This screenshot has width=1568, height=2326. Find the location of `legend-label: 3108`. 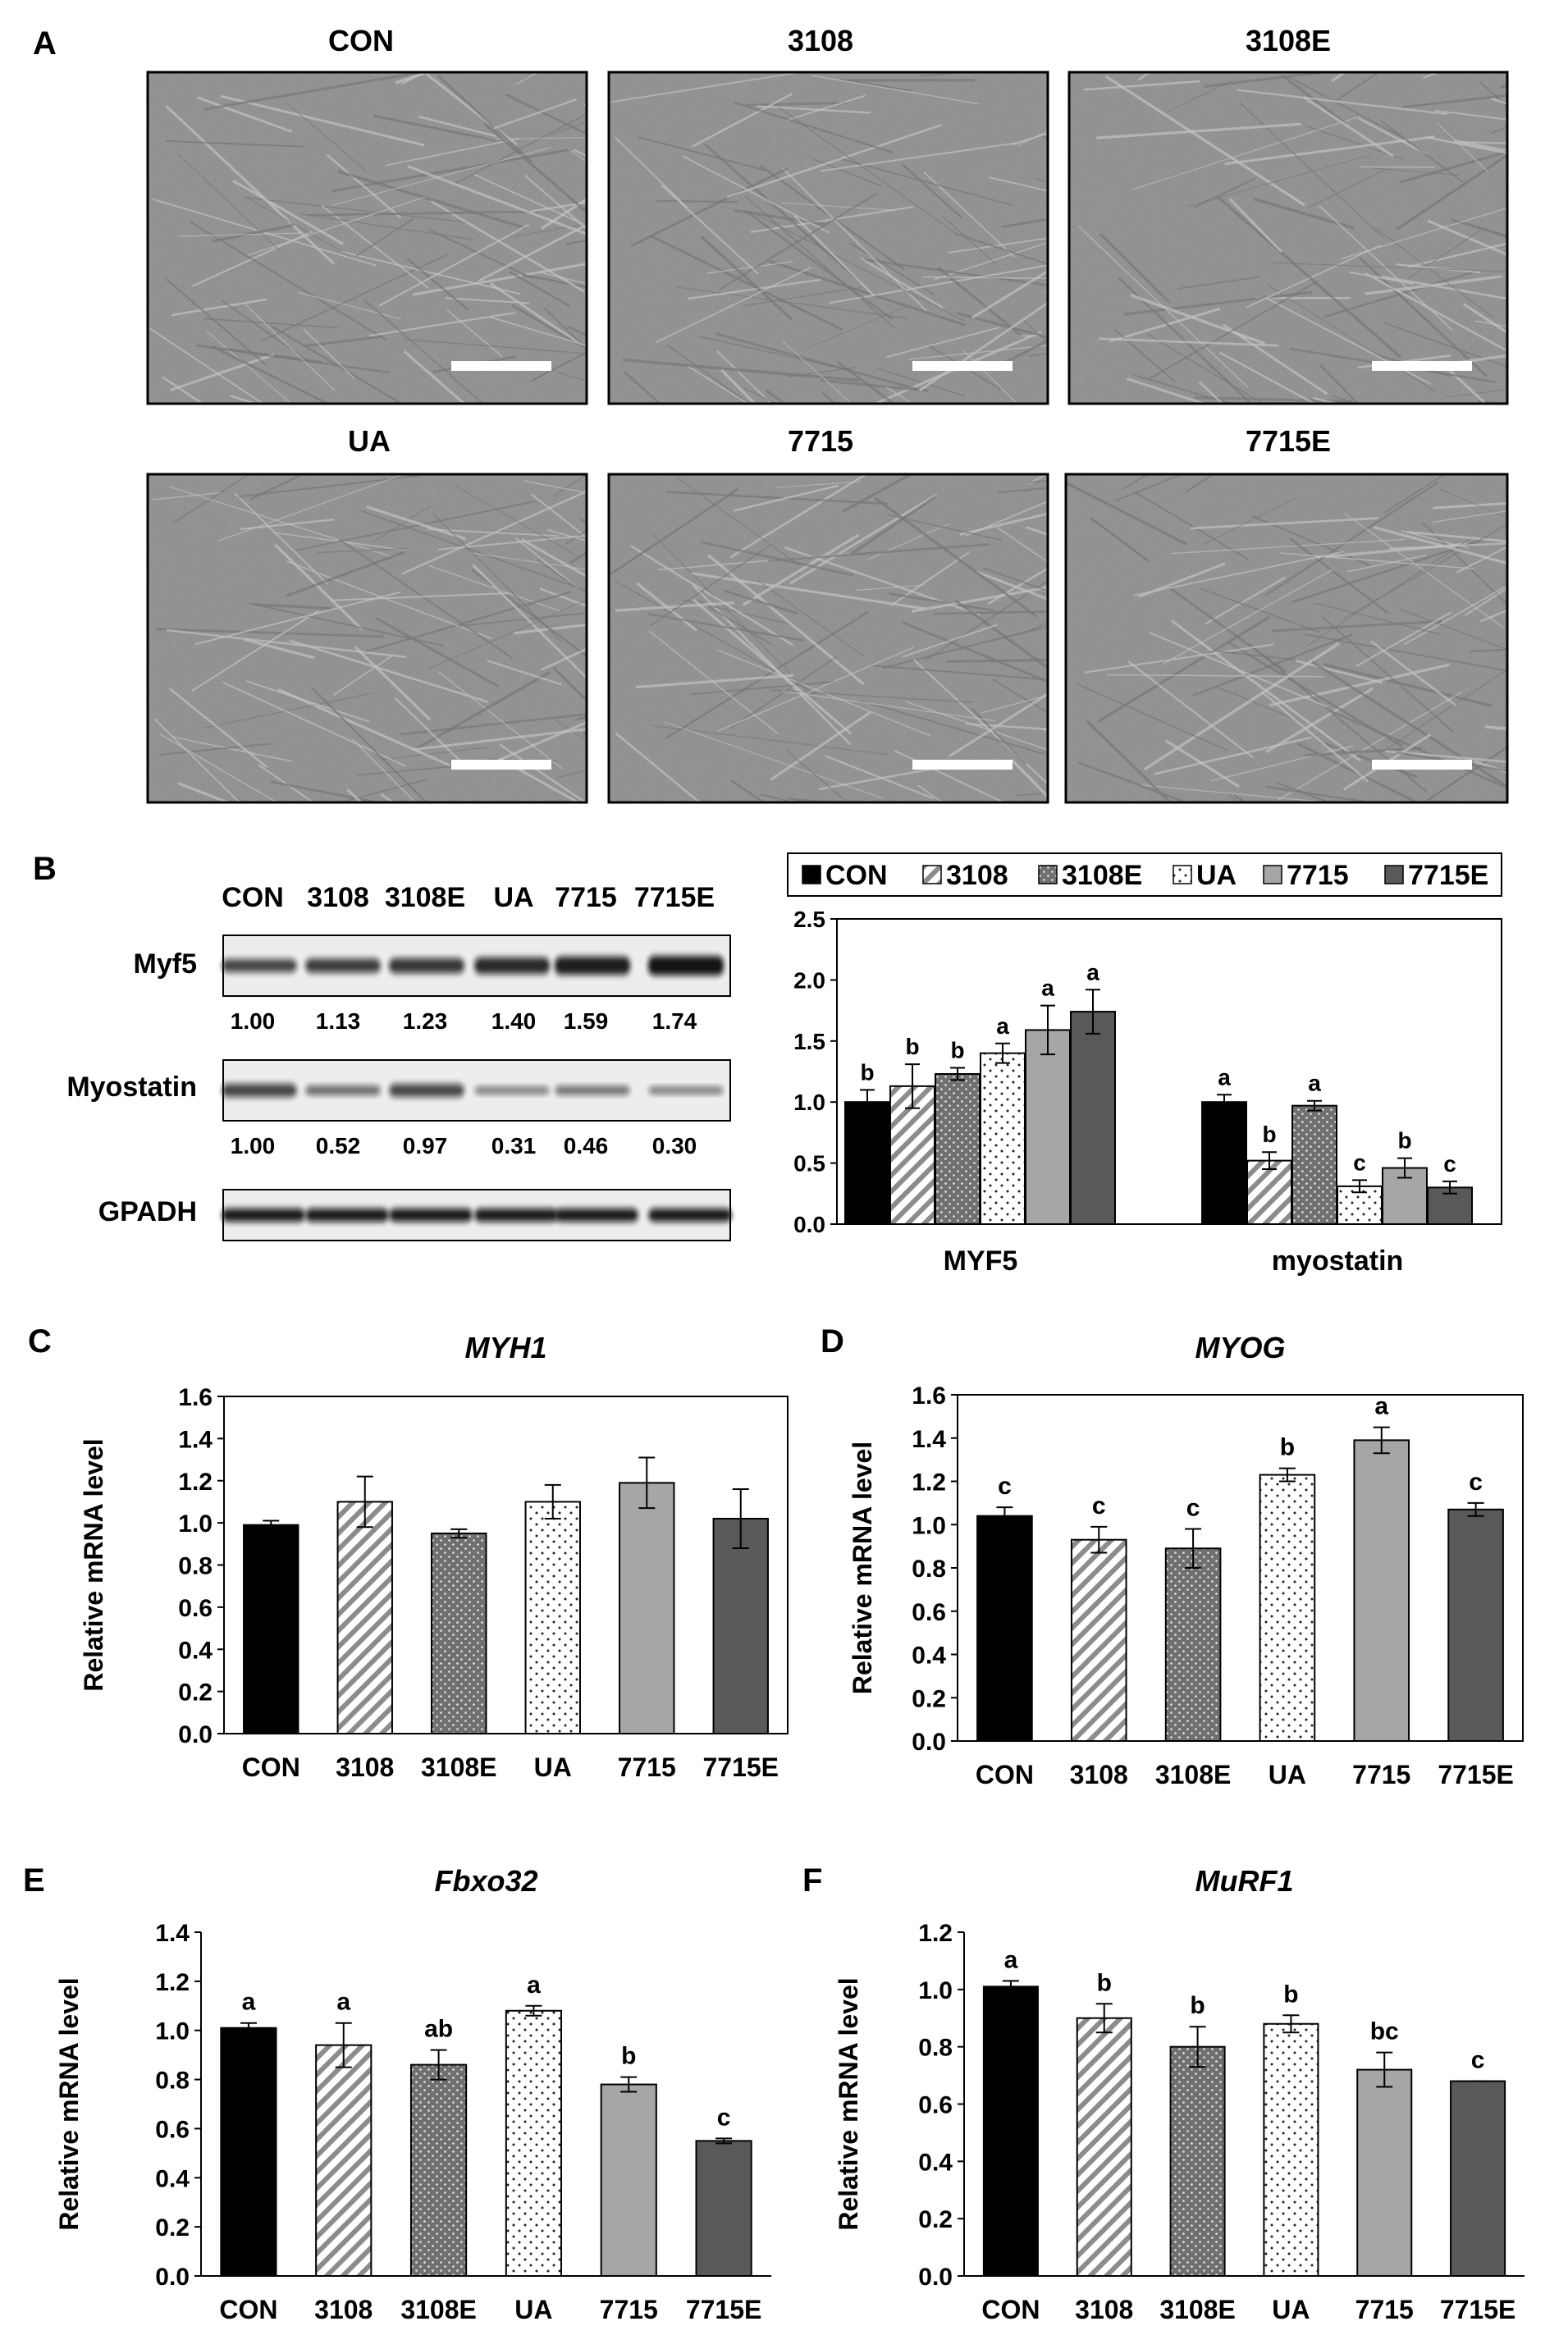

legend-label: 3108 is located at coordinates (977, 876).